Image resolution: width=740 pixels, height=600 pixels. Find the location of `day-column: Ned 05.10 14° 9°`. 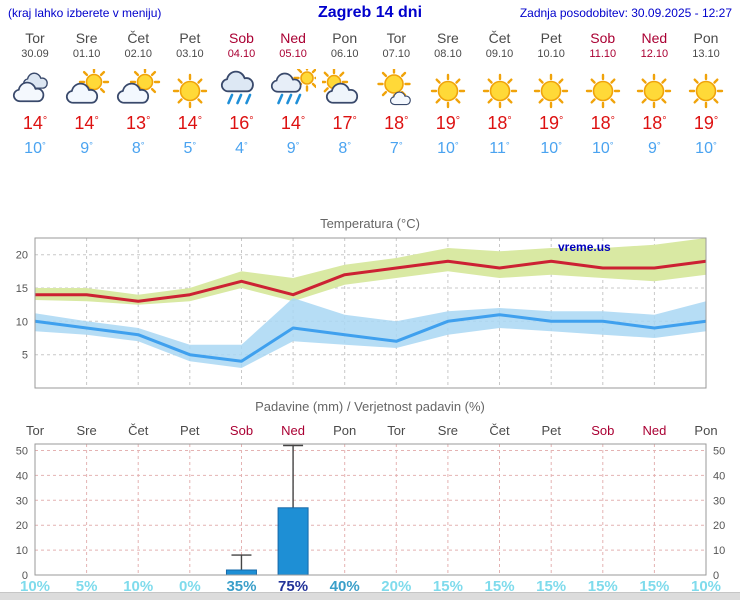

day-column: Ned 05.10 14° 9° is located at coordinates (293, 94).